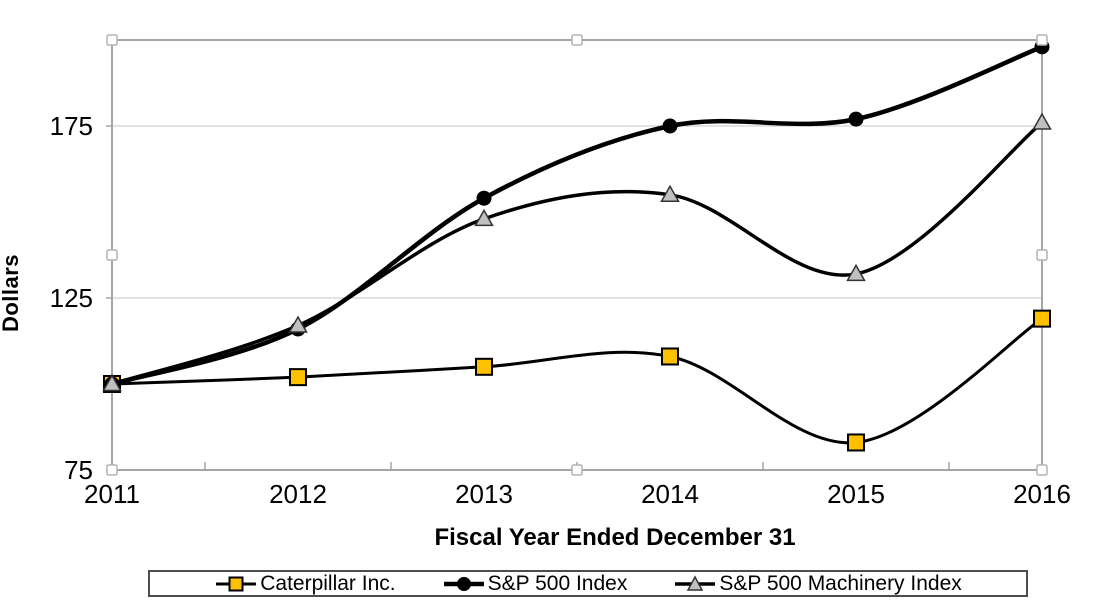 The width and height of the screenshot is (1104, 605). Describe the element at coordinates (112, 494) in the screenshot. I see `x-tick-label: 2011` at that location.